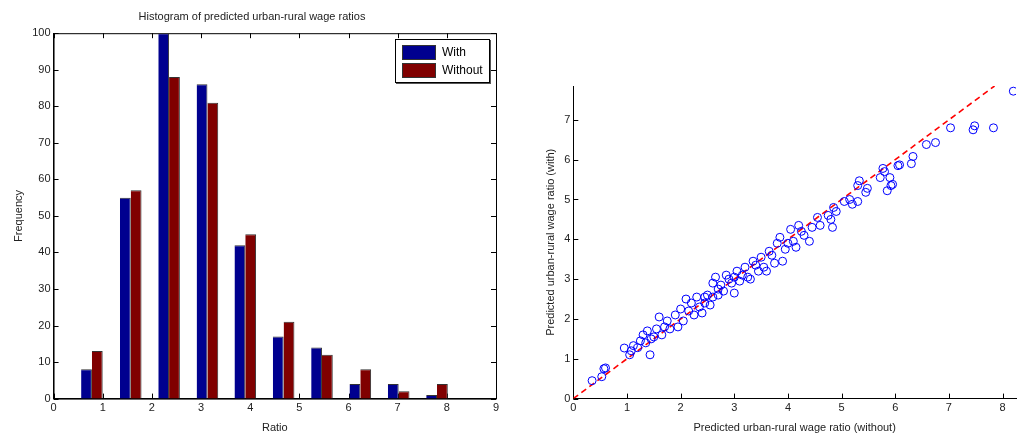 This screenshot has width=1021, height=443. What do you see at coordinates (462, 70) in the screenshot?
I see `legend-label: Without` at bounding box center [462, 70].